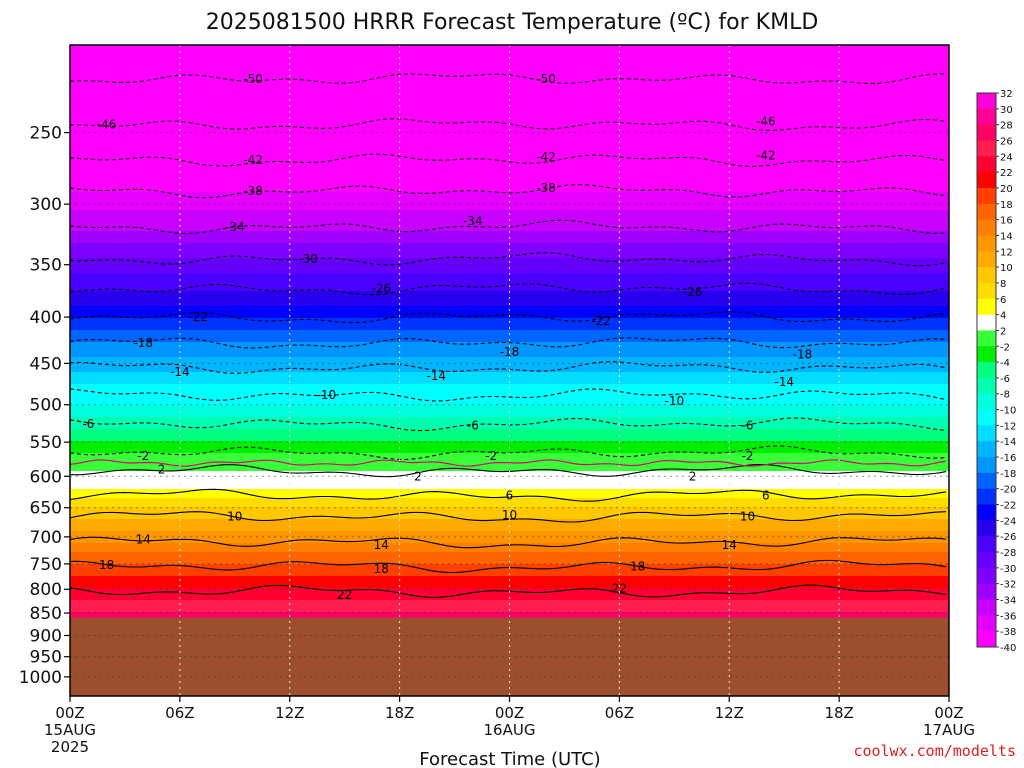 The image size is (1024, 768). I want to click on contour-label: -10, so click(327, 395).